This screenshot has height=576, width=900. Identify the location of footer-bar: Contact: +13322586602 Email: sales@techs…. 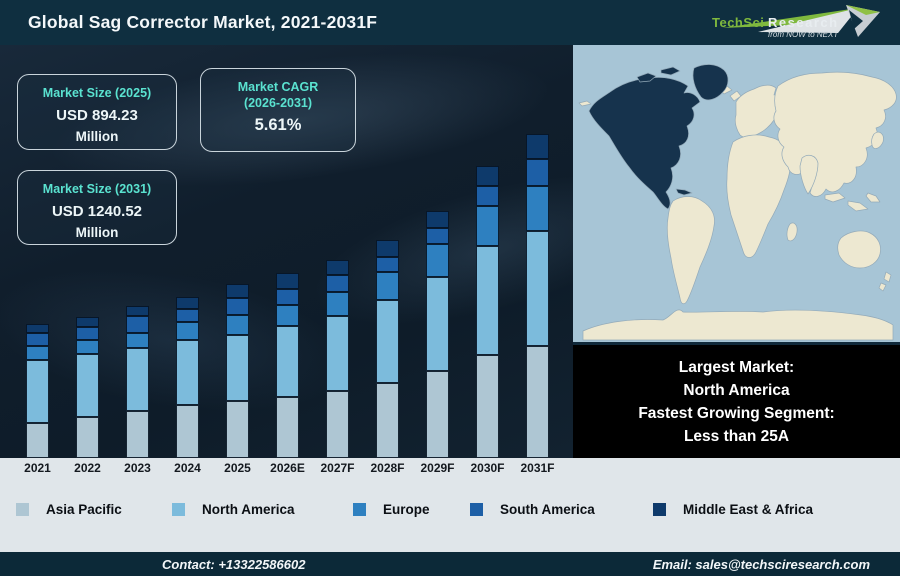
(450, 564).